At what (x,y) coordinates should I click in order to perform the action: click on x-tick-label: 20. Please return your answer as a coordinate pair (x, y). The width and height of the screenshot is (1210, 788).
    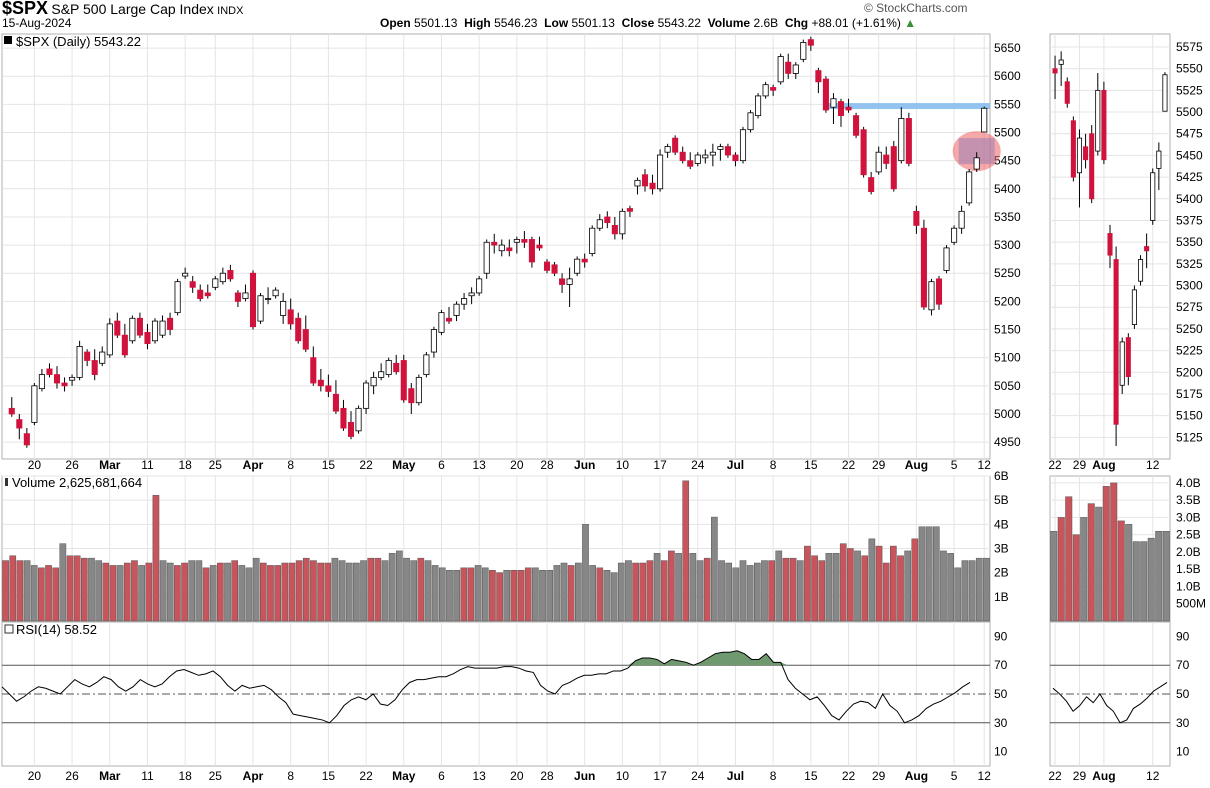
    Looking at the image, I should click on (35, 776).